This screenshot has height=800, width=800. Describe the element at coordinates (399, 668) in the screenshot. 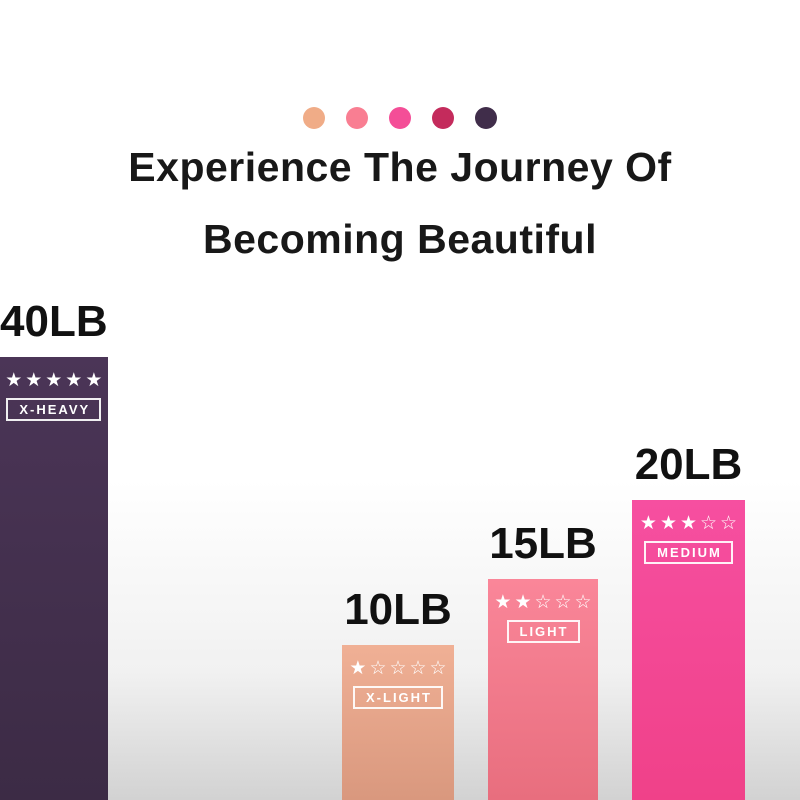

I see `star-rating: ★☆☆☆☆` at that location.